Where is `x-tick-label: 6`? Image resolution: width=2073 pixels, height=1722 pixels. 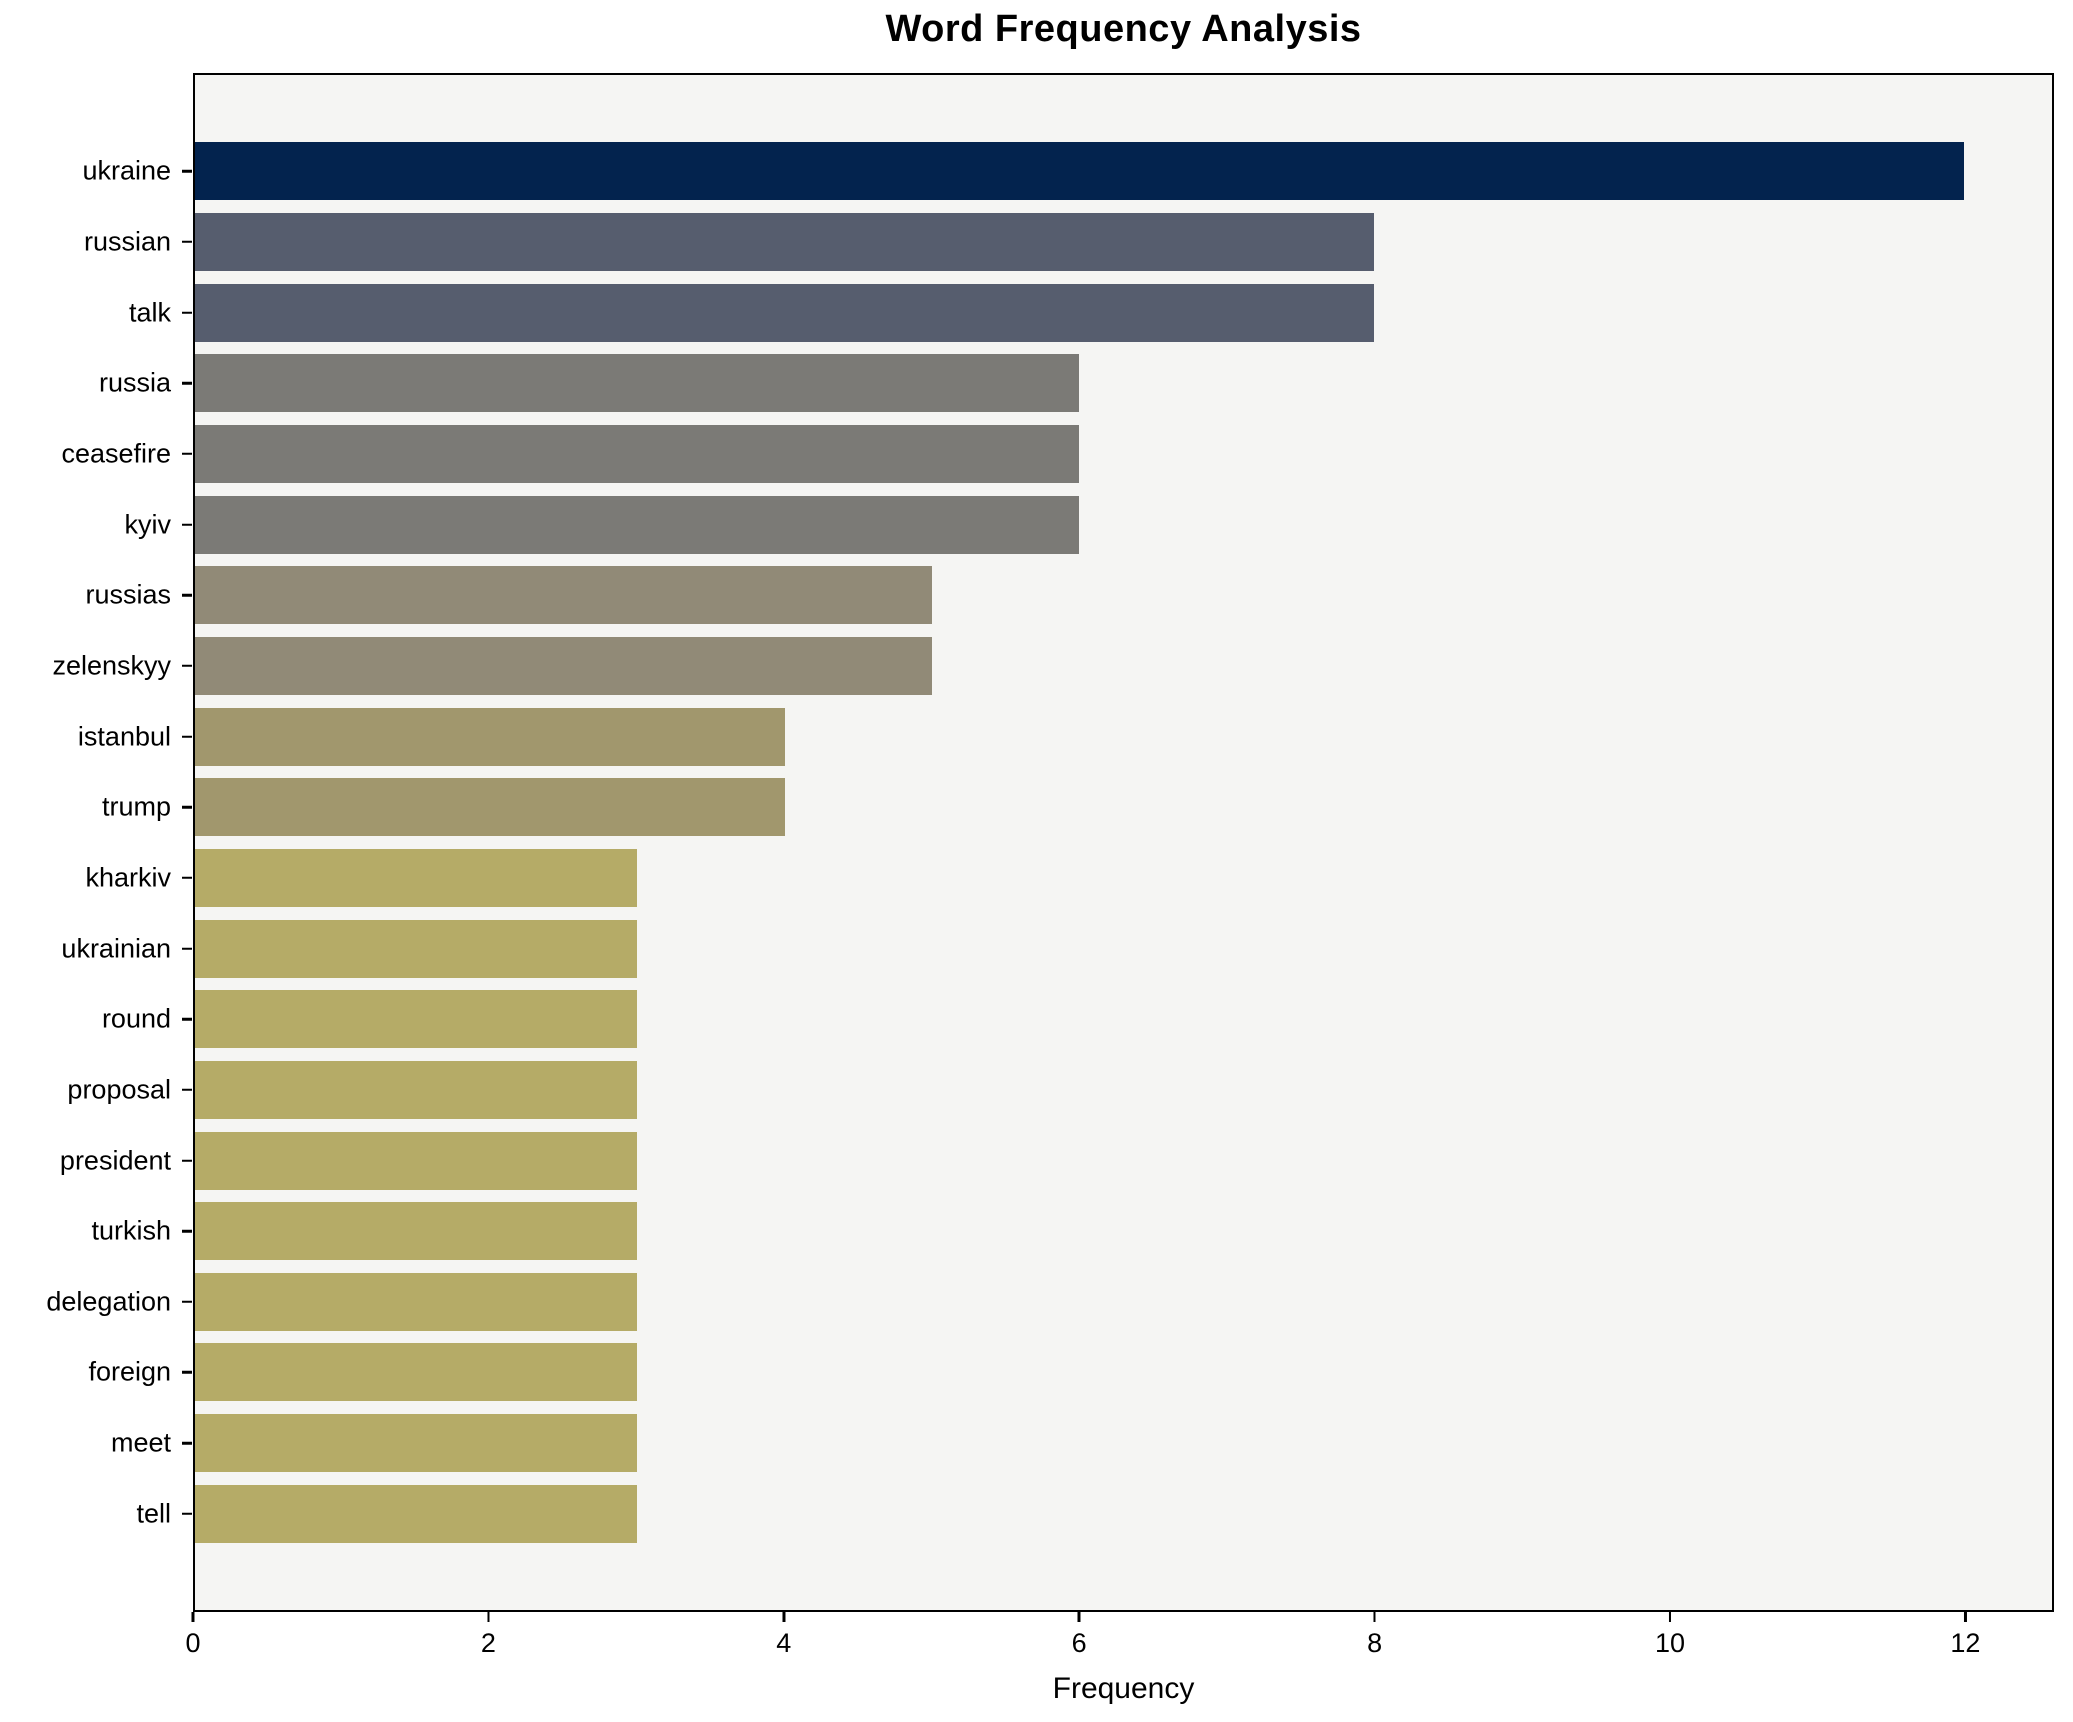 x-tick-label: 6 is located at coordinates (1079, 1643).